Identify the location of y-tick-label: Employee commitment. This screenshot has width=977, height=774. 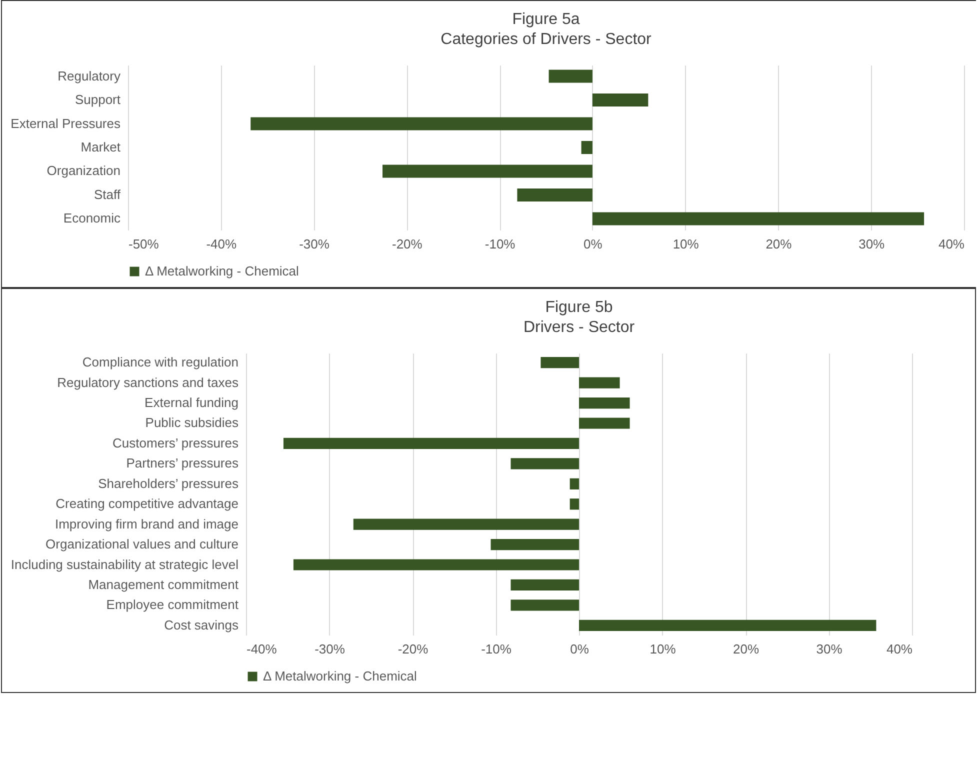
(172, 604).